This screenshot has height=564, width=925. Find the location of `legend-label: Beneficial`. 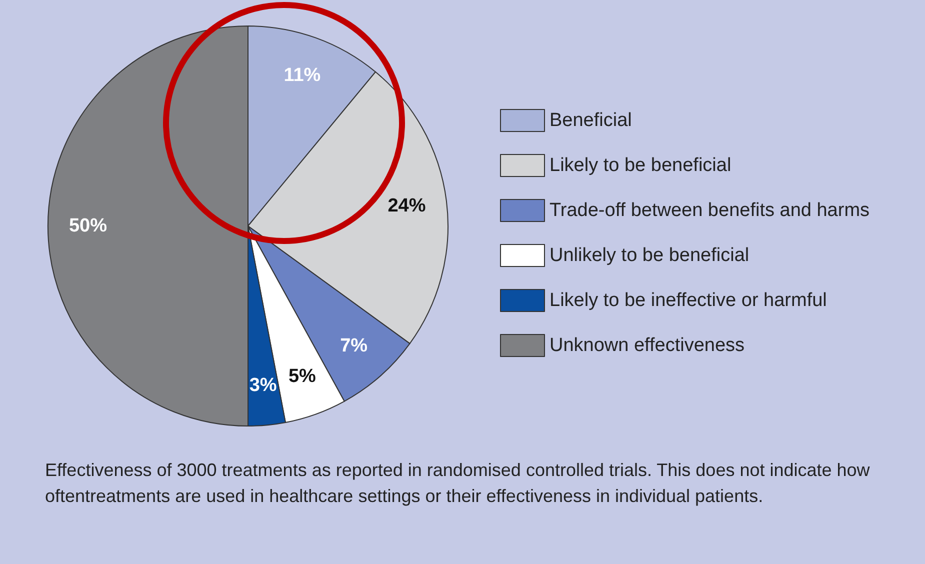

legend-label: Beneficial is located at coordinates (591, 120).